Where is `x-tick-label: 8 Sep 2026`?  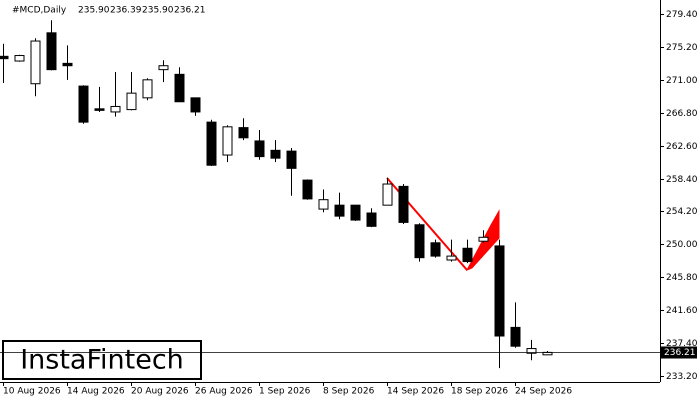 x-tick-label: 8 Sep 2026 is located at coordinates (349, 392).